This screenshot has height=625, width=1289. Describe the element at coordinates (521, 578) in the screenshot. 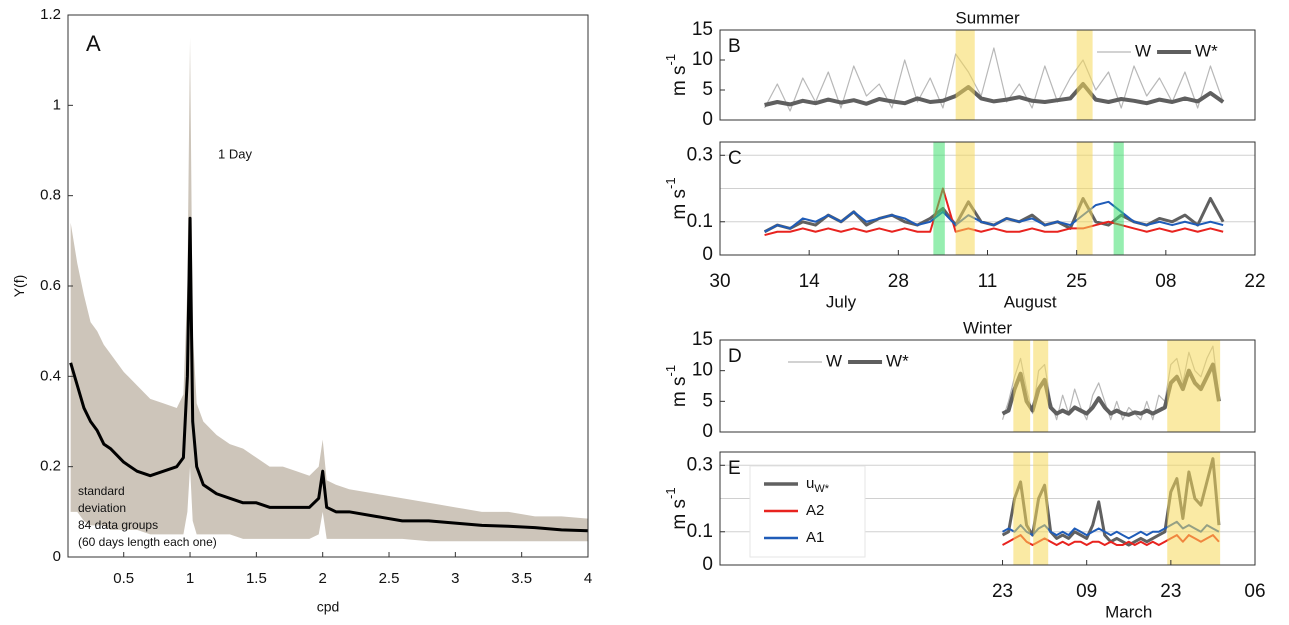

I see `x-tick-label: 3.5` at that location.